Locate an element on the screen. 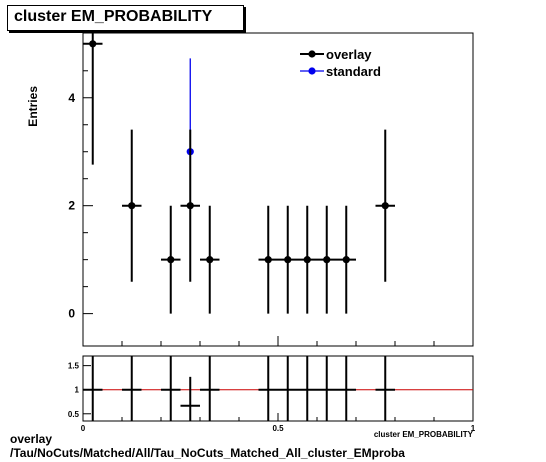 This screenshot has height=462, width=546. legend-overlay-marker is located at coordinates (312, 54).